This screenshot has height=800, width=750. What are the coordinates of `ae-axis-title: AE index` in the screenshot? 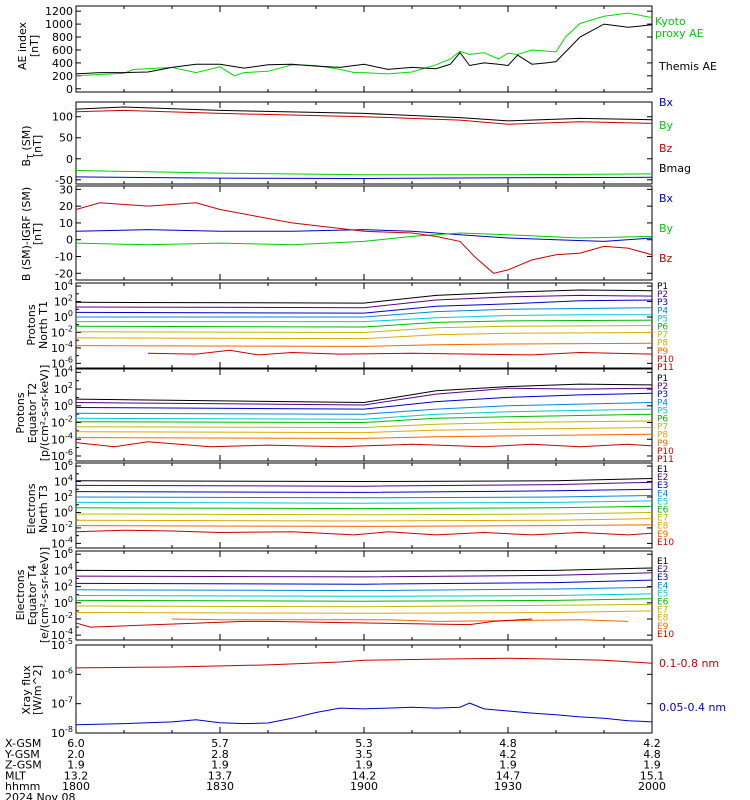 It's located at (22, 45).